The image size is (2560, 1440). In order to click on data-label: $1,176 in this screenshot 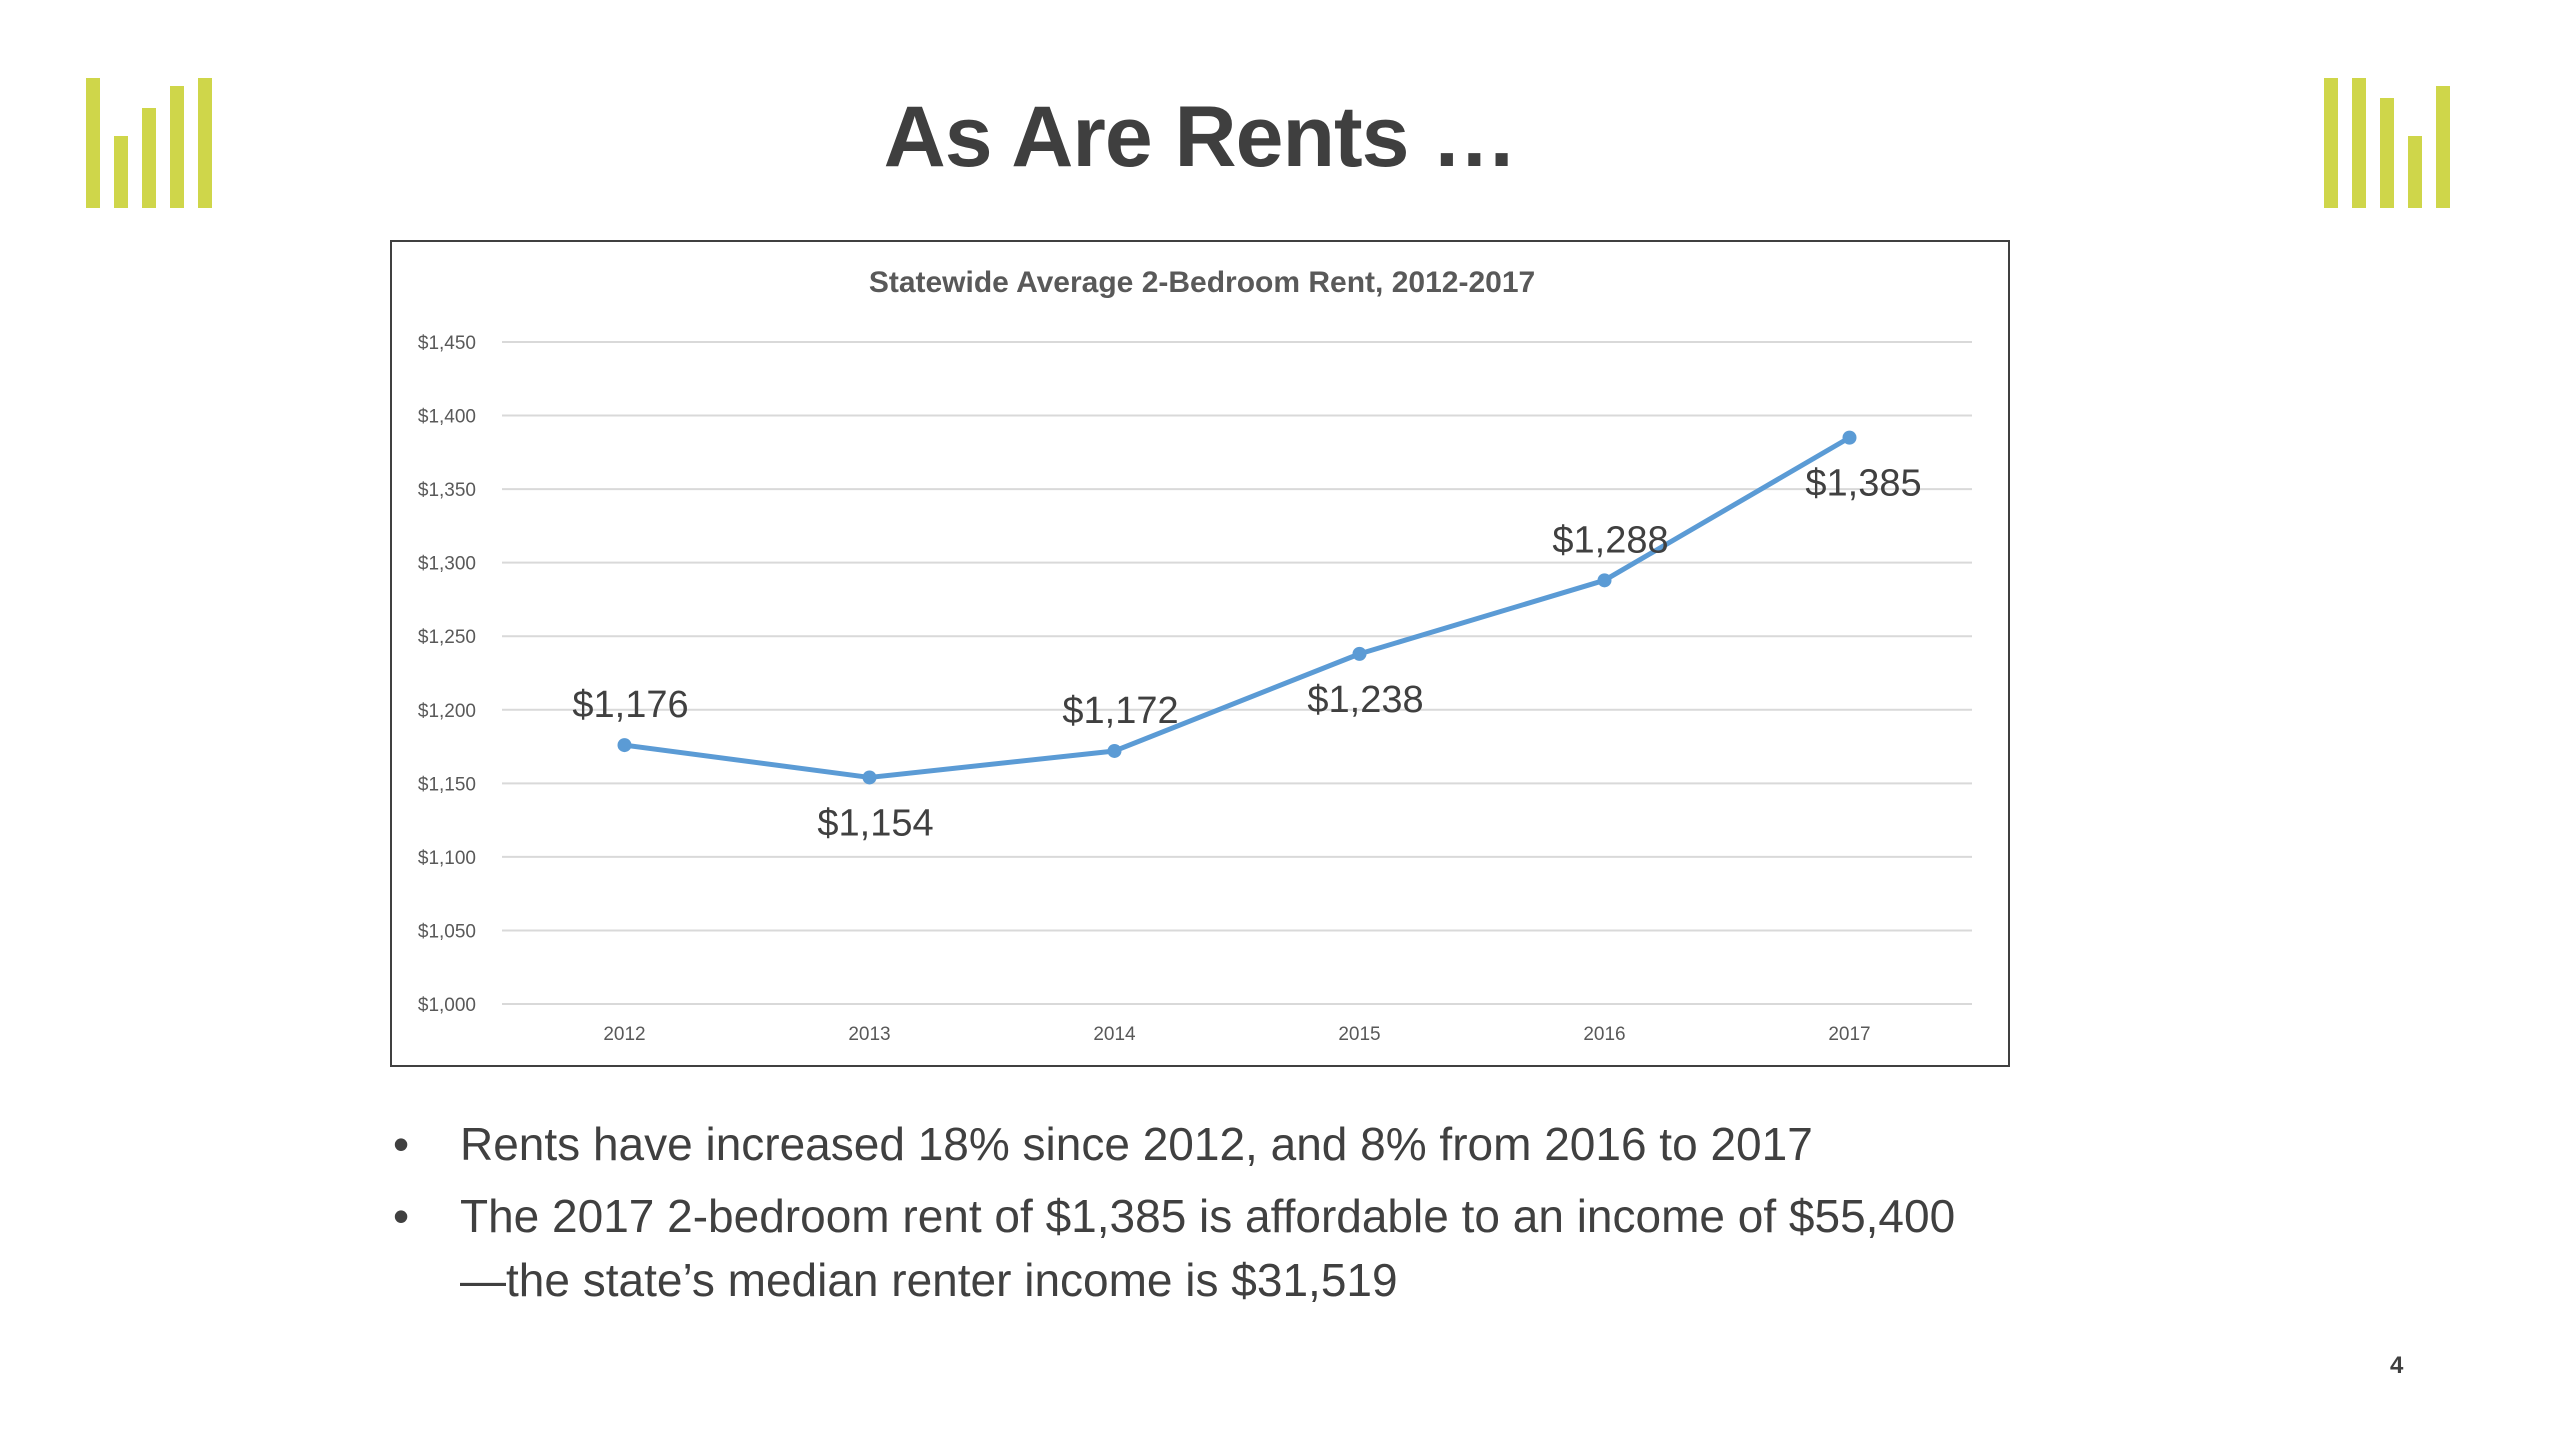, I will do `click(630, 705)`.